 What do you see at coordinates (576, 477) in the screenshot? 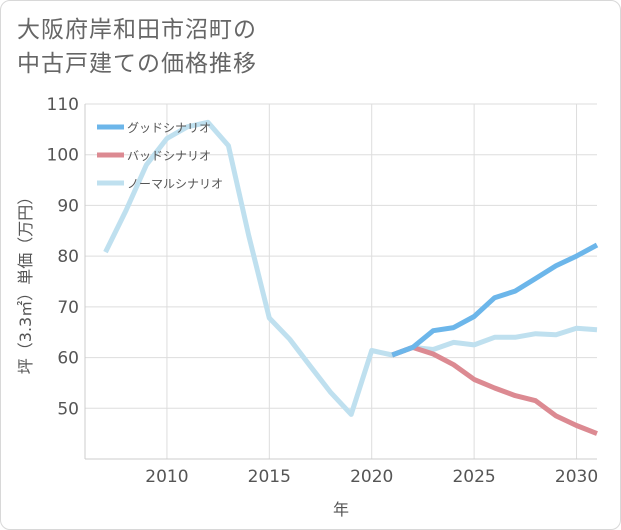
I see `x-tick-label: 2030` at bounding box center [576, 477].